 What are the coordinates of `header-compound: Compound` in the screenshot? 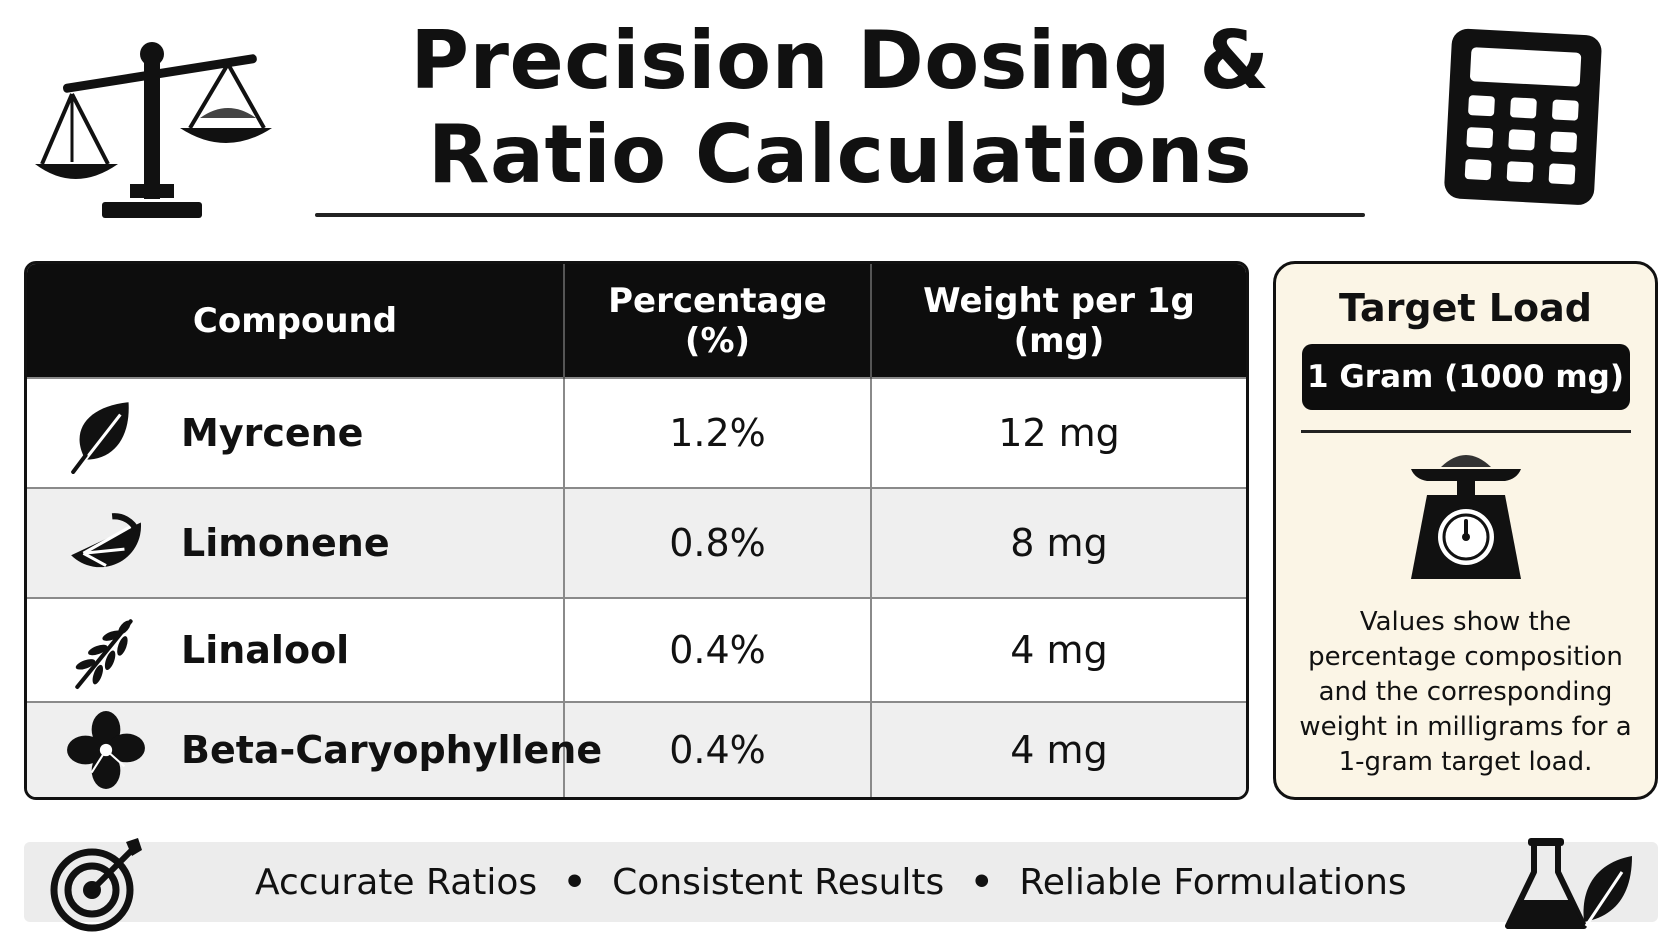 It's located at (295, 321).